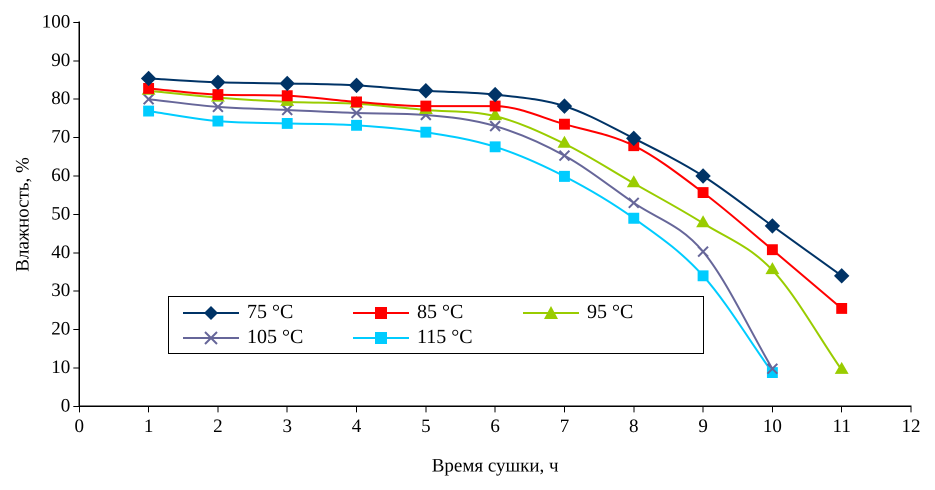 Image resolution: width=935 pixels, height=490 pixels. What do you see at coordinates (287, 426) in the screenshot?
I see `x-tick-label: 3` at bounding box center [287, 426].